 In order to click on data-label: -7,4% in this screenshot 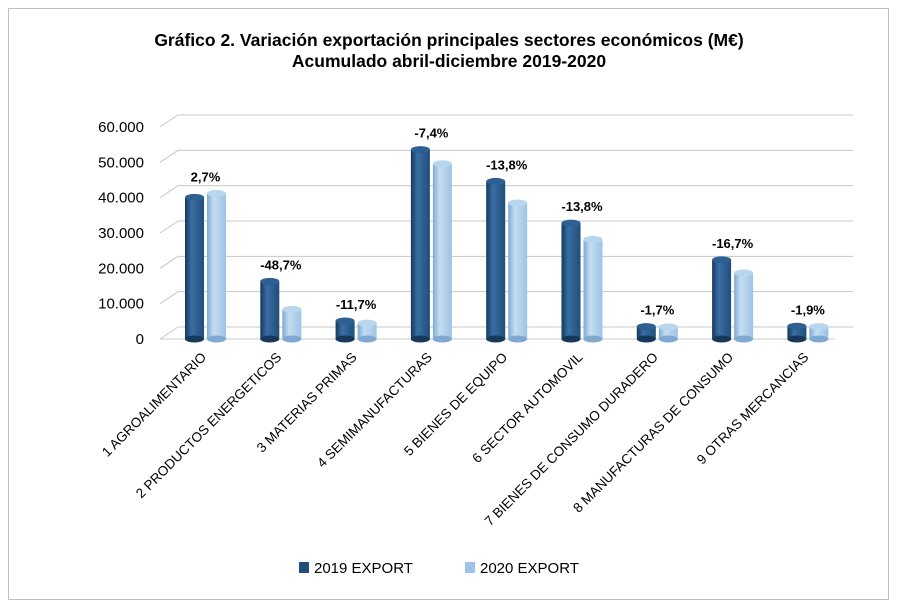, I will do `click(431, 133)`.